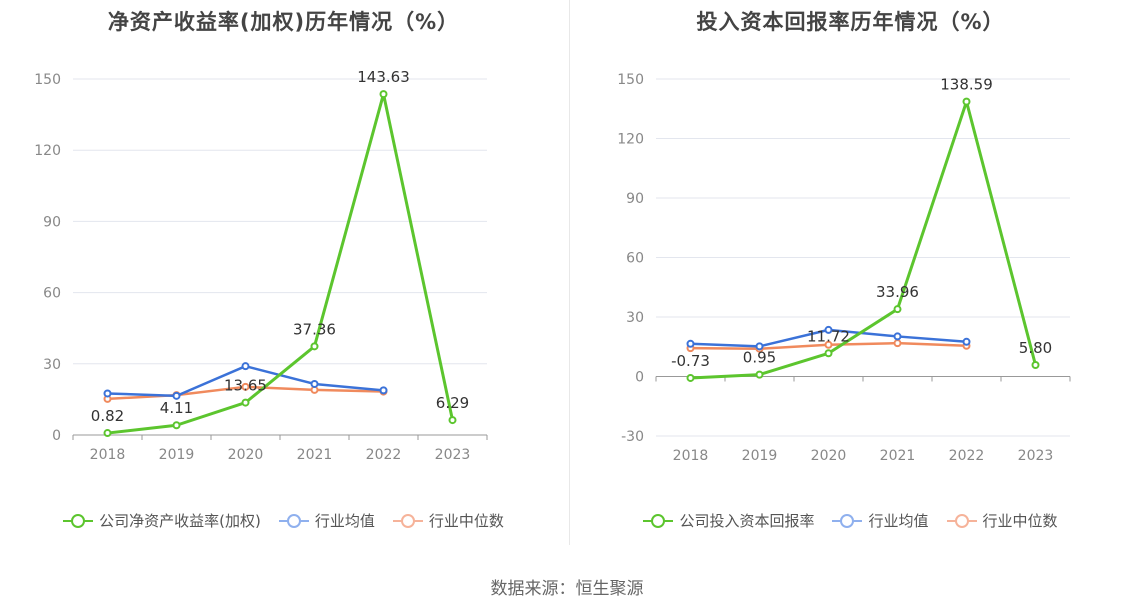  I want to click on legend-label: 公司净资产收益率(加权), so click(180, 521).